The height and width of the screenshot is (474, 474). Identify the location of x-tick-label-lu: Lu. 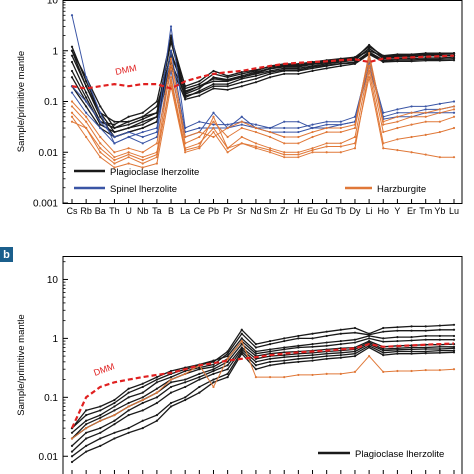
(454, 211).